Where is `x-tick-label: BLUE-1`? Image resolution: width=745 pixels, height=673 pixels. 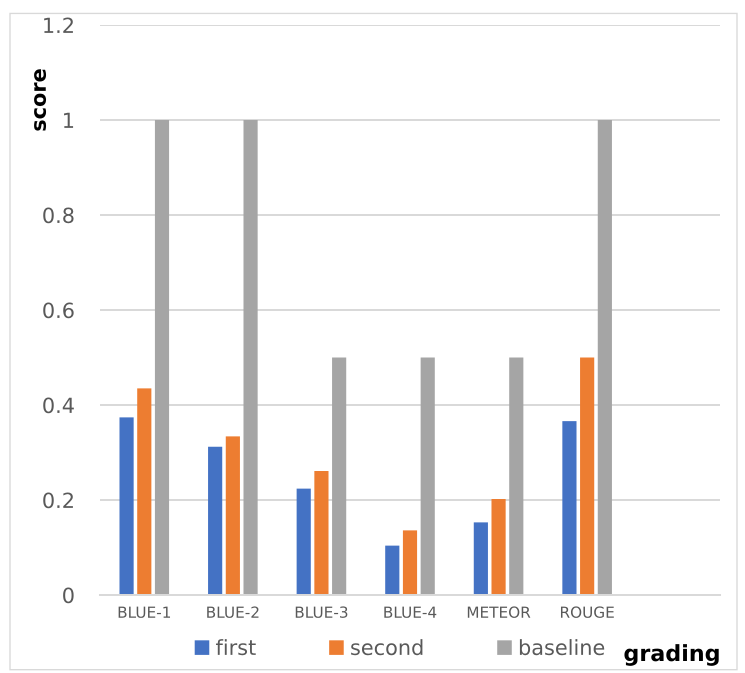 x-tick-label: BLUE-1 is located at coordinates (144, 612).